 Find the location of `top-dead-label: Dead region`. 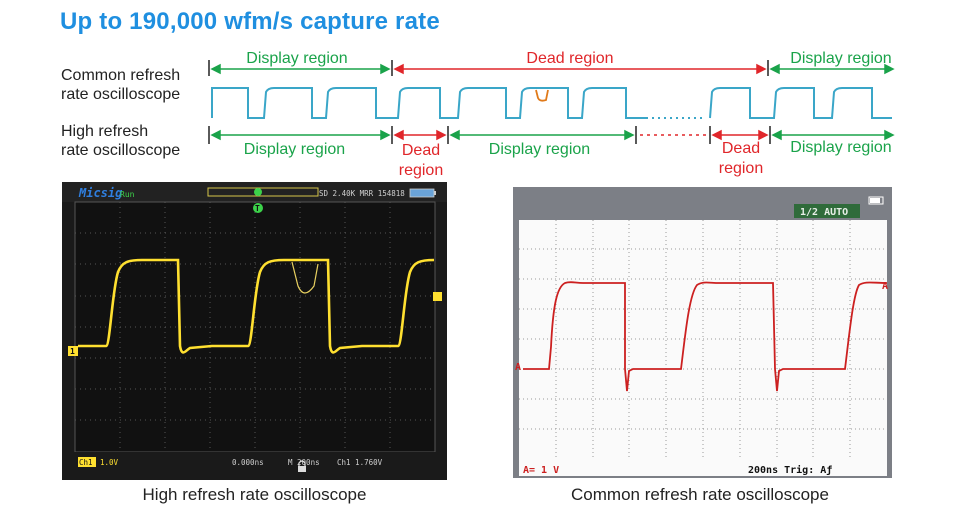

top-dead-label: Dead region is located at coordinates (570, 58).